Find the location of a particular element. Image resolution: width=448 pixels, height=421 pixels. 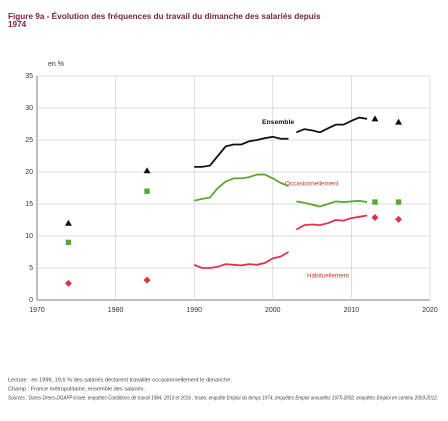

y-tick-label: 30 is located at coordinates (29, 108).